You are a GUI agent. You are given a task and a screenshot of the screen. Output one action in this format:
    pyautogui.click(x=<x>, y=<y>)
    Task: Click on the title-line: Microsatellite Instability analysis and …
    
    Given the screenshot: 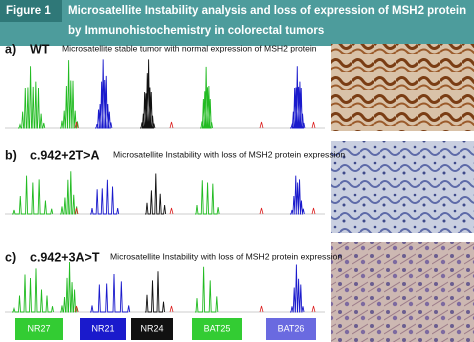 What is the action you would take?
    pyautogui.click(x=267, y=11)
    